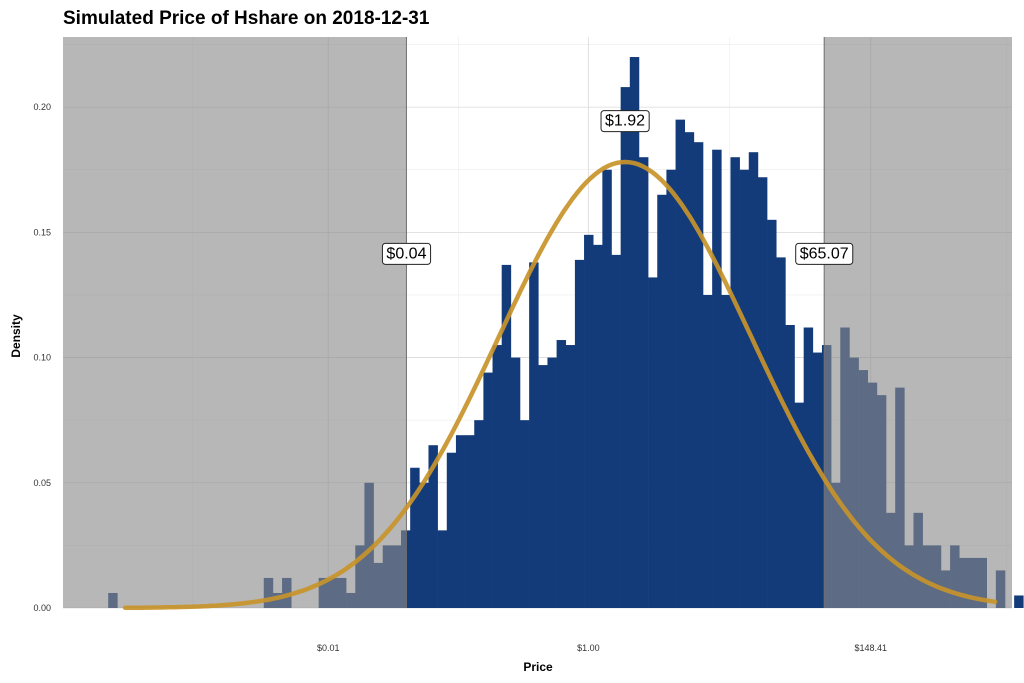  What do you see at coordinates (246, 18) in the screenshot?
I see `chart-title: Simulated Price of Hshare on 2018-12-31` at bounding box center [246, 18].